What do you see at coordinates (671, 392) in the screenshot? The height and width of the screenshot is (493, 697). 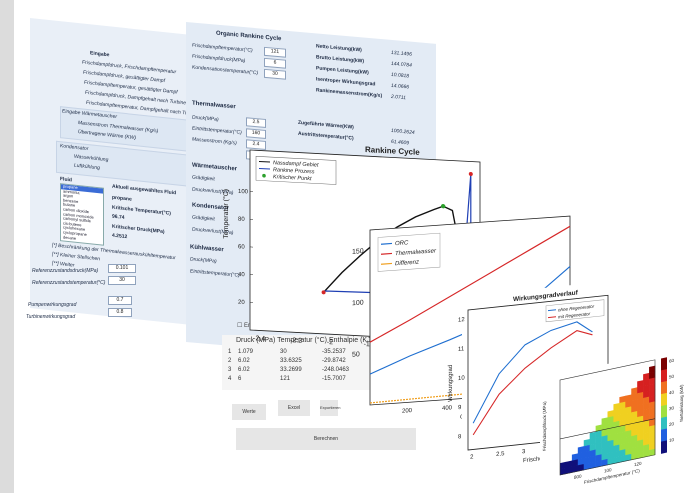 I see `heatmap-colorbar-tick: 40` at bounding box center [671, 392].